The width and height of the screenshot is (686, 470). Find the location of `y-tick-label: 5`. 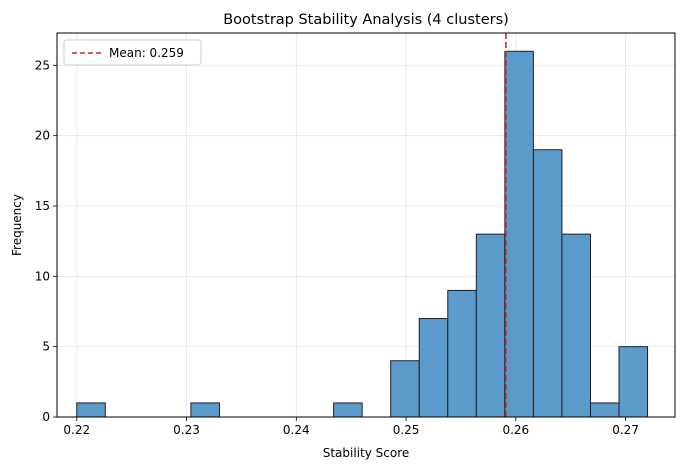

y-tick-label: 5 is located at coordinates (46, 347).